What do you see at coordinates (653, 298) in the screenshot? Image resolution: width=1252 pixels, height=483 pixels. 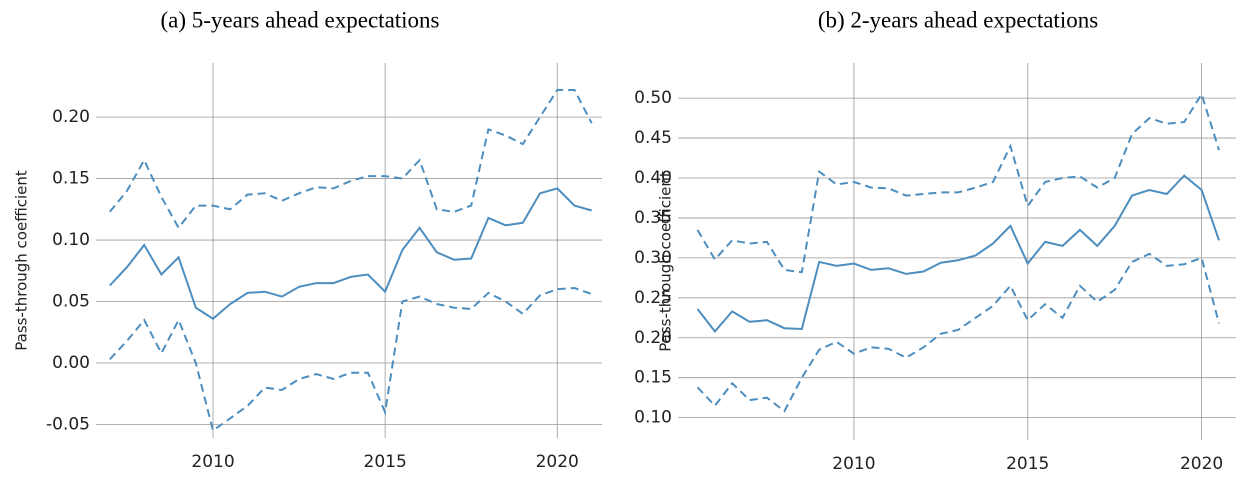 I see `y-tick-label: 0.25` at bounding box center [653, 298].